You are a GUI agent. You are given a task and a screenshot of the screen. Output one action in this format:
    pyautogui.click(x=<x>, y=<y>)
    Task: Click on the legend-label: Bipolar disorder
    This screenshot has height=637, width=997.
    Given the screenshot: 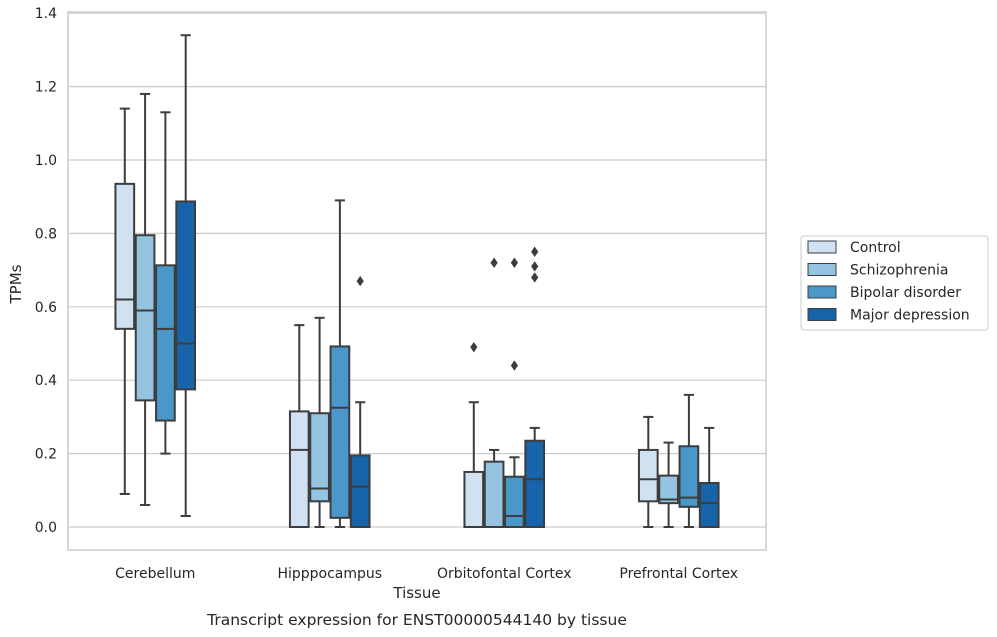 What is the action you would take?
    pyautogui.click(x=905, y=293)
    